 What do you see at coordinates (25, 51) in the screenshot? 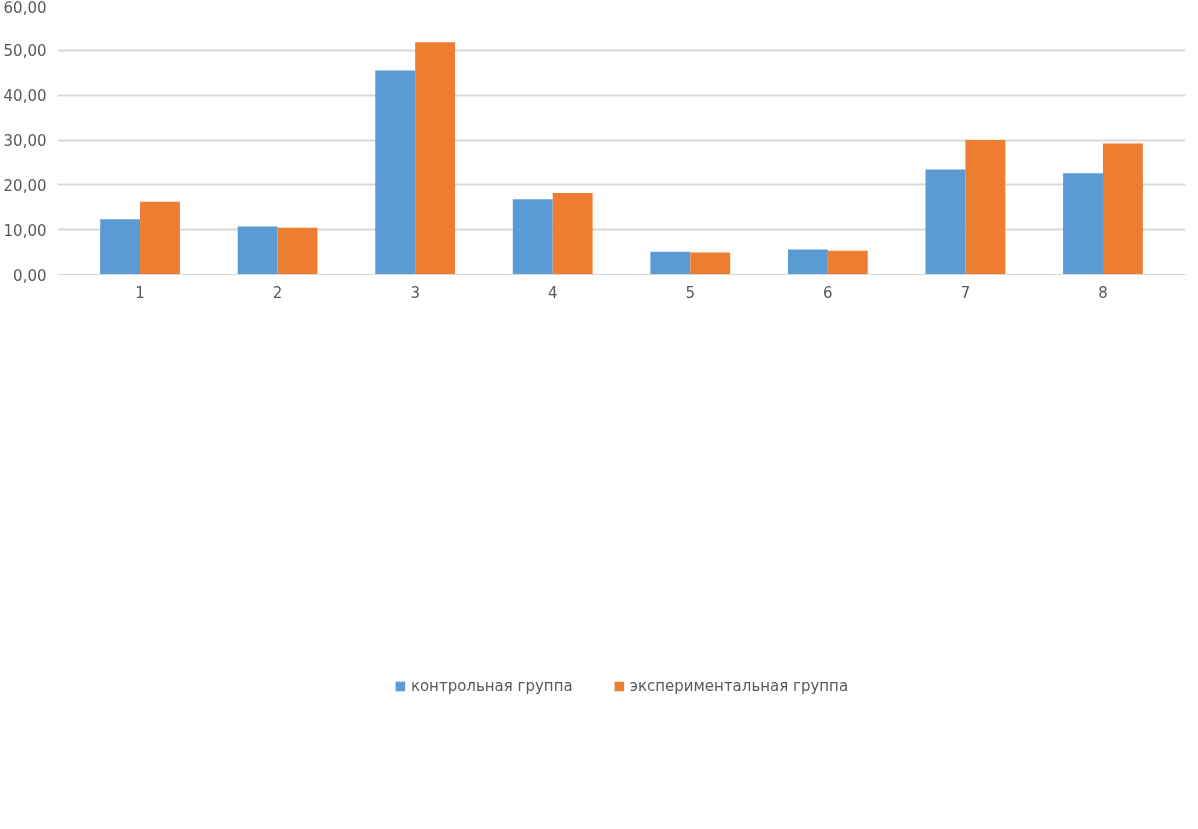
I see `y-tick-label: 50,00` at bounding box center [25, 51].